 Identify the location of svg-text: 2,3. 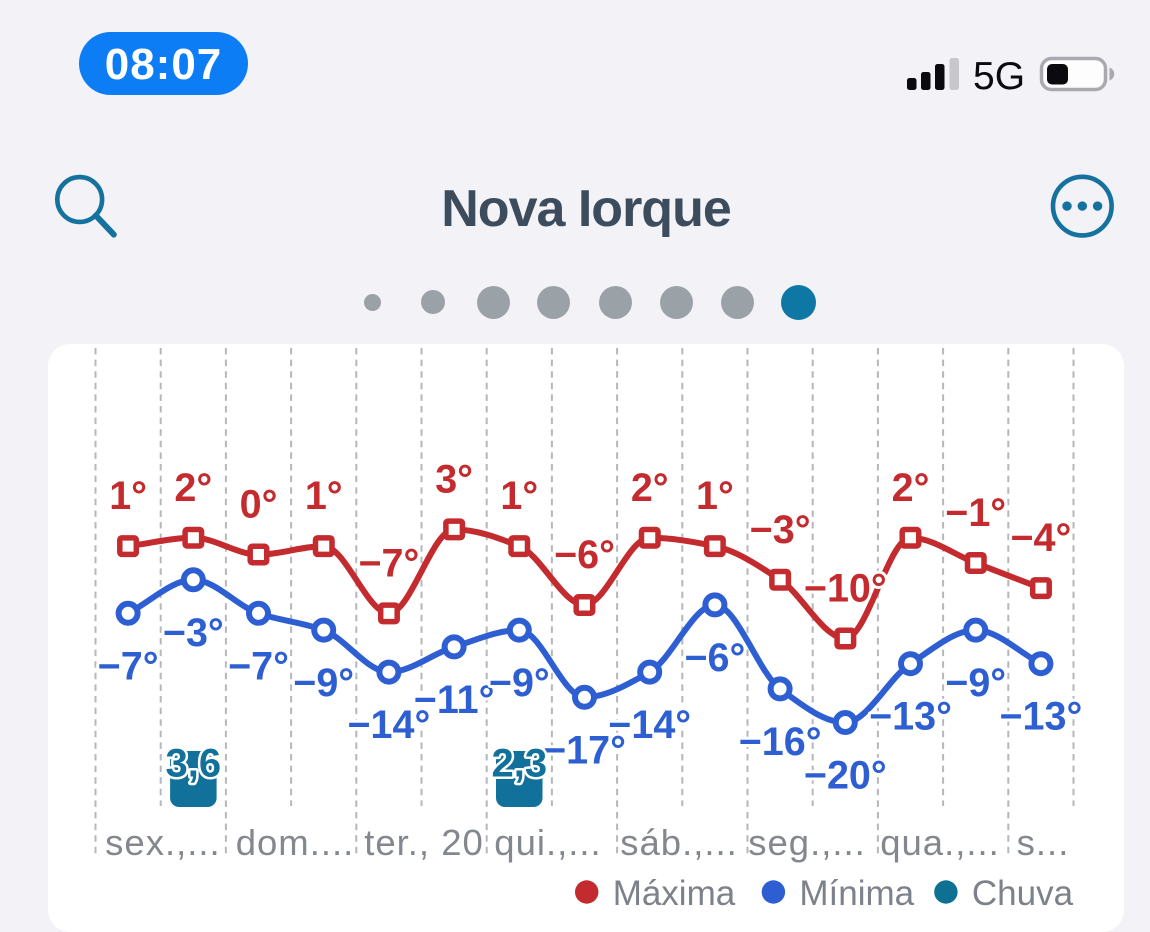
(519, 763).